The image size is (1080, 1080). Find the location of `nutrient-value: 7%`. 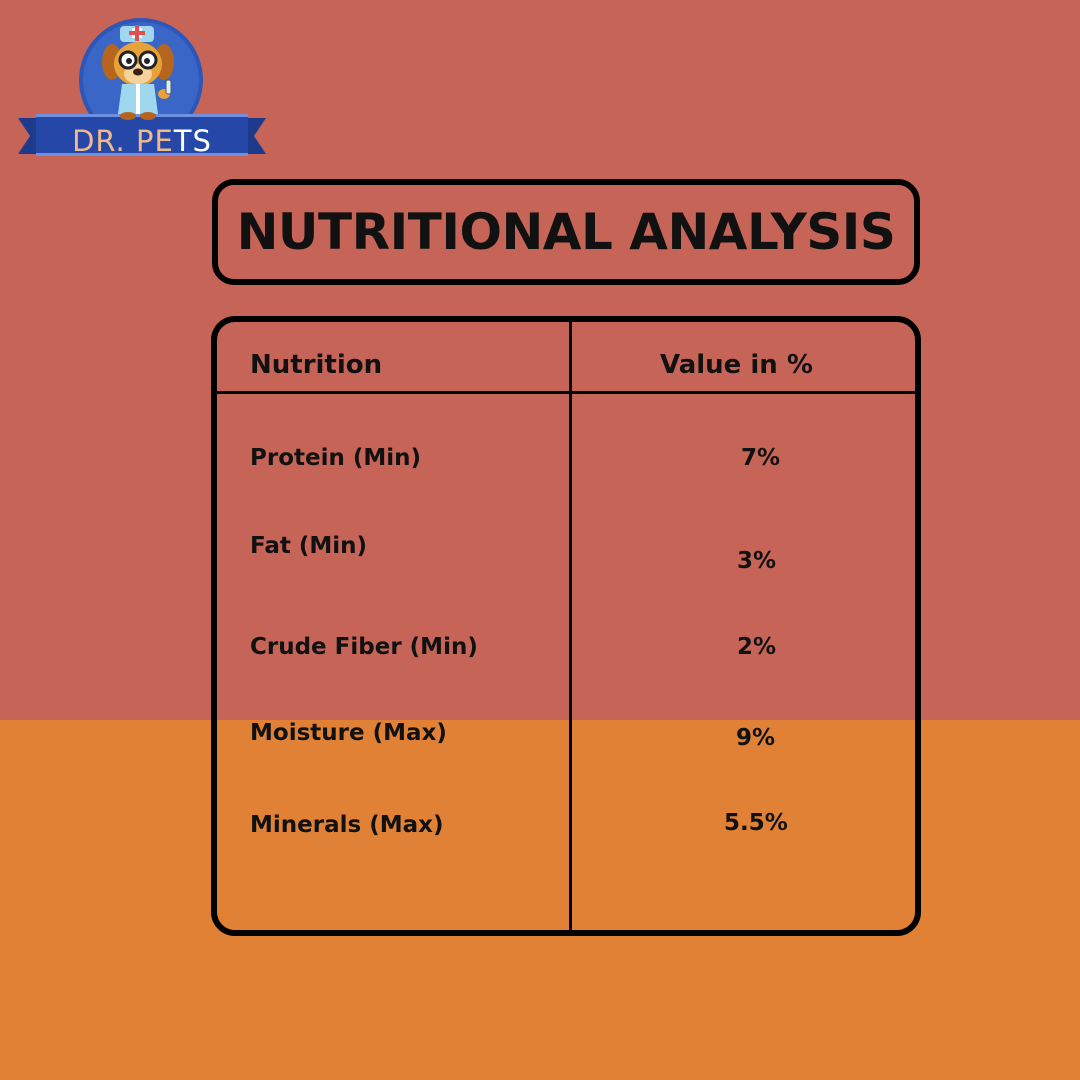

nutrient-value: 7% is located at coordinates (761, 458).